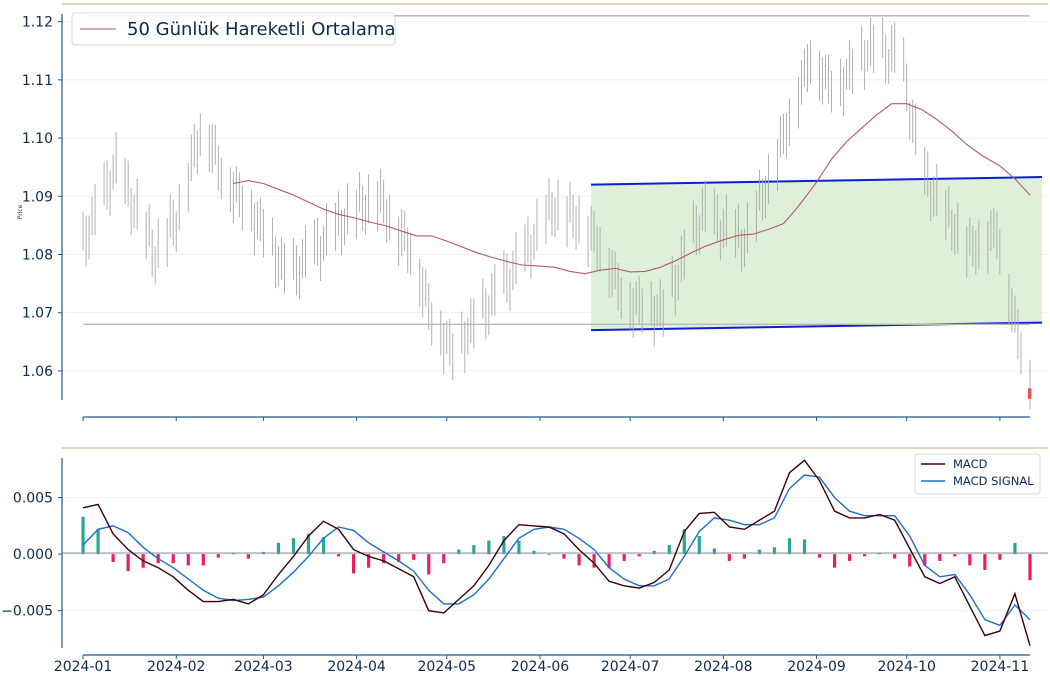  I want to click on macd-ytick-label: 0.000, so click(33, 555).